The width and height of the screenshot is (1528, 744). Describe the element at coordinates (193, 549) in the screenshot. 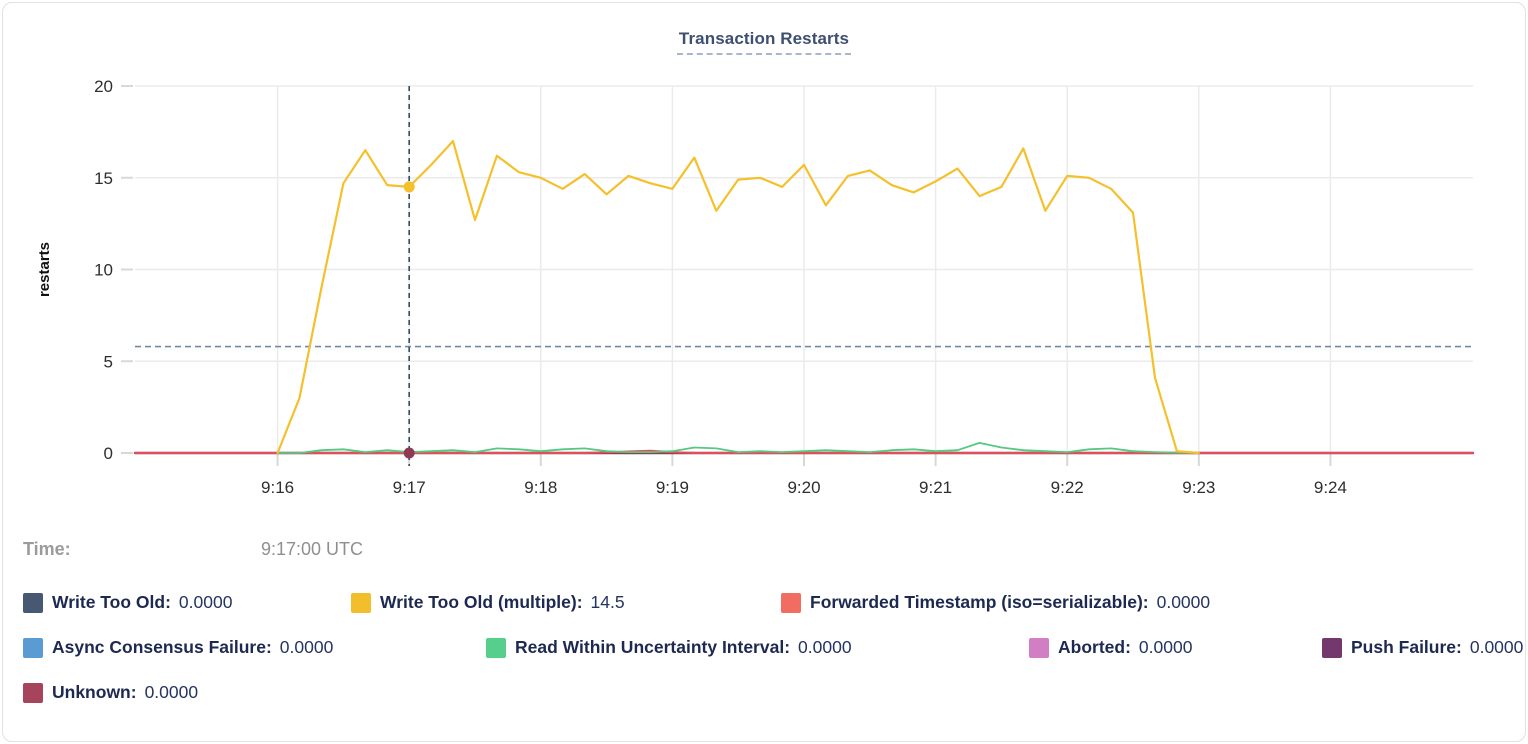

I see `hover-time-row: Time: 9:17:00 UTC` at that location.